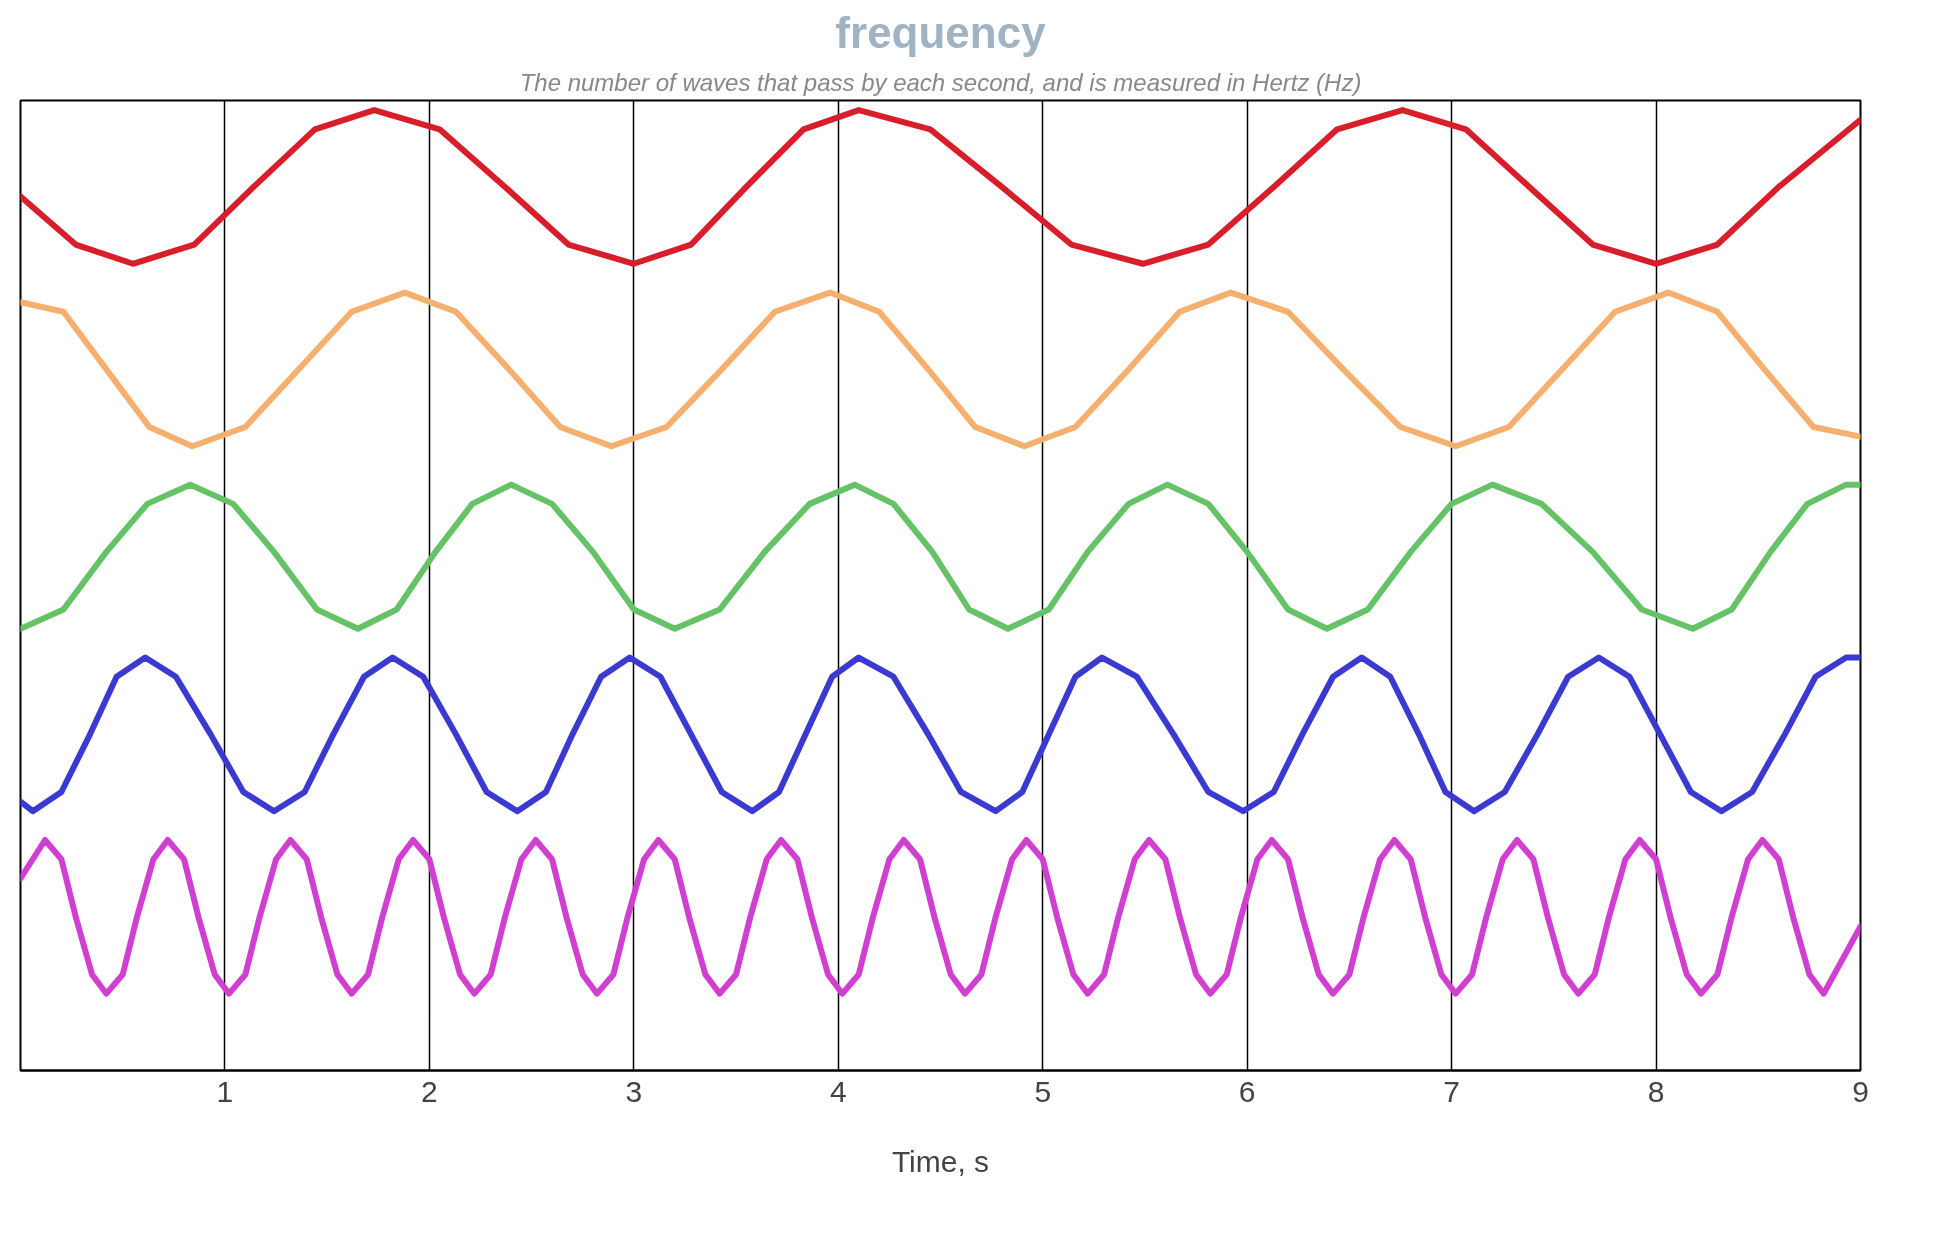 The height and width of the screenshot is (1233, 1957). Describe the element at coordinates (429, 1091) in the screenshot. I see `x-tick-label: 2` at that location.